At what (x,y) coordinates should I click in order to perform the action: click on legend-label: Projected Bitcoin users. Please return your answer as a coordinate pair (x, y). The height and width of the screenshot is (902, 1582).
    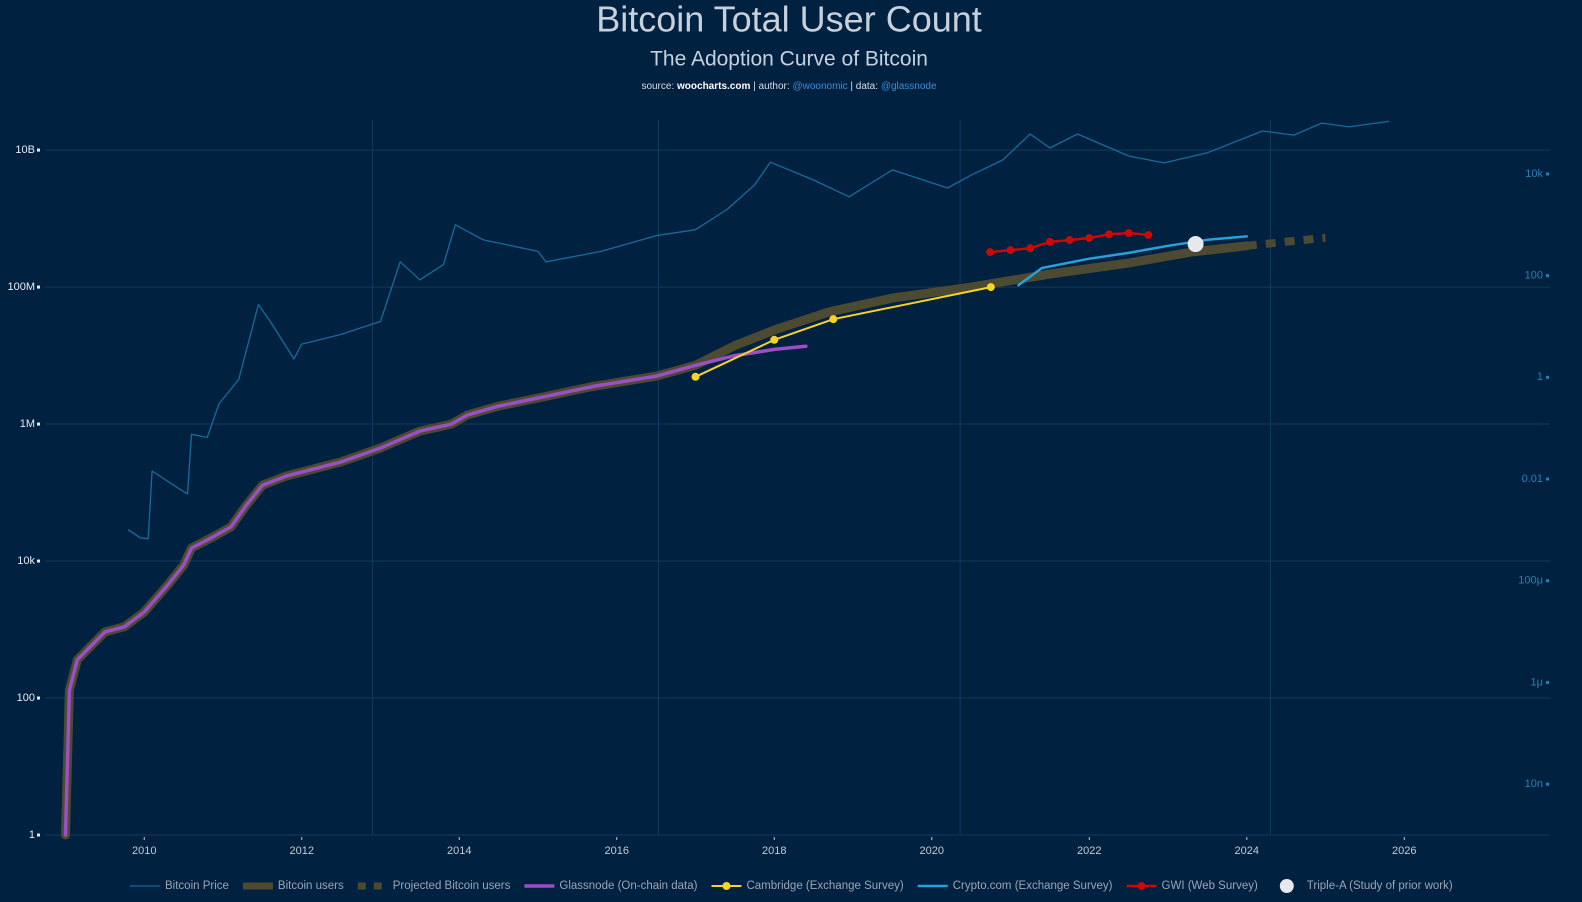
    Looking at the image, I should click on (452, 886).